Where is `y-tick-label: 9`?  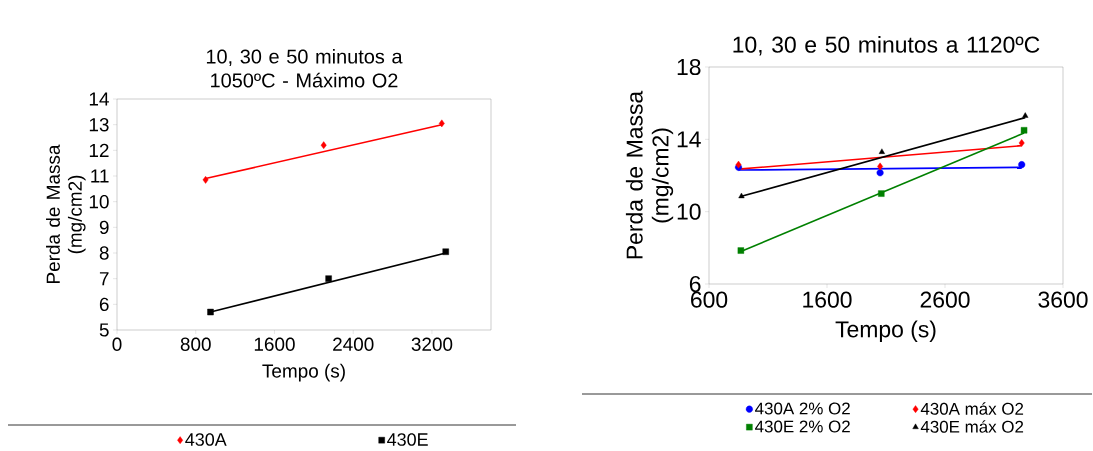
y-tick-label: 9 is located at coordinates (104, 227).